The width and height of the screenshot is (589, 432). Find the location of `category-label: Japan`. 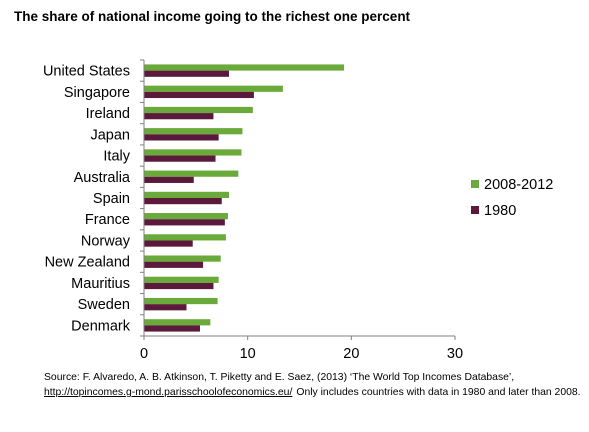

category-label: Japan is located at coordinates (110, 135).